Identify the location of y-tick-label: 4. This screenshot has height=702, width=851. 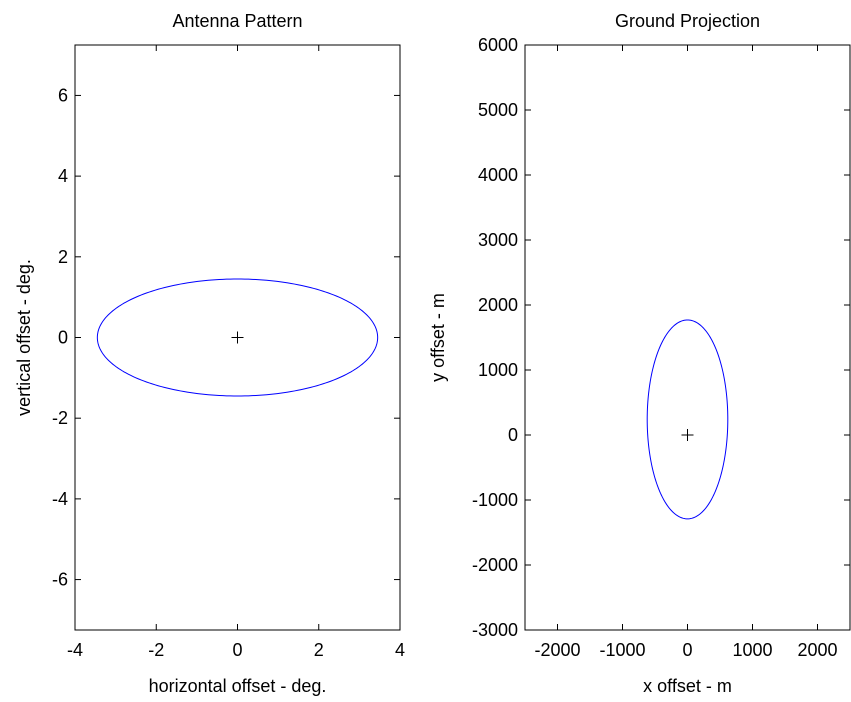
(63, 176).